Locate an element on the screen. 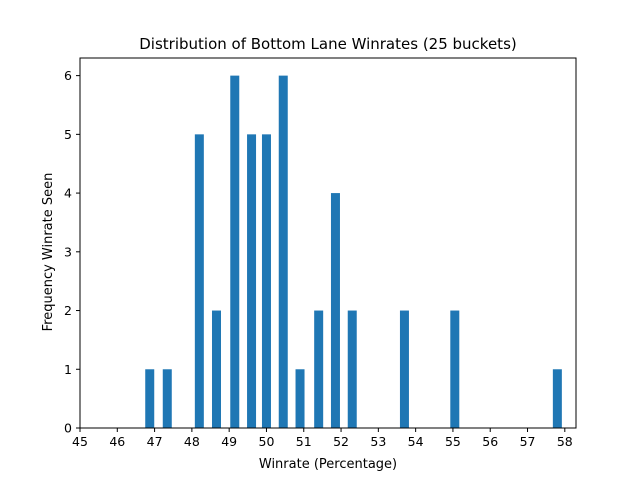 The height and width of the screenshot is (480, 640). x-tick-label: 49 is located at coordinates (229, 441).